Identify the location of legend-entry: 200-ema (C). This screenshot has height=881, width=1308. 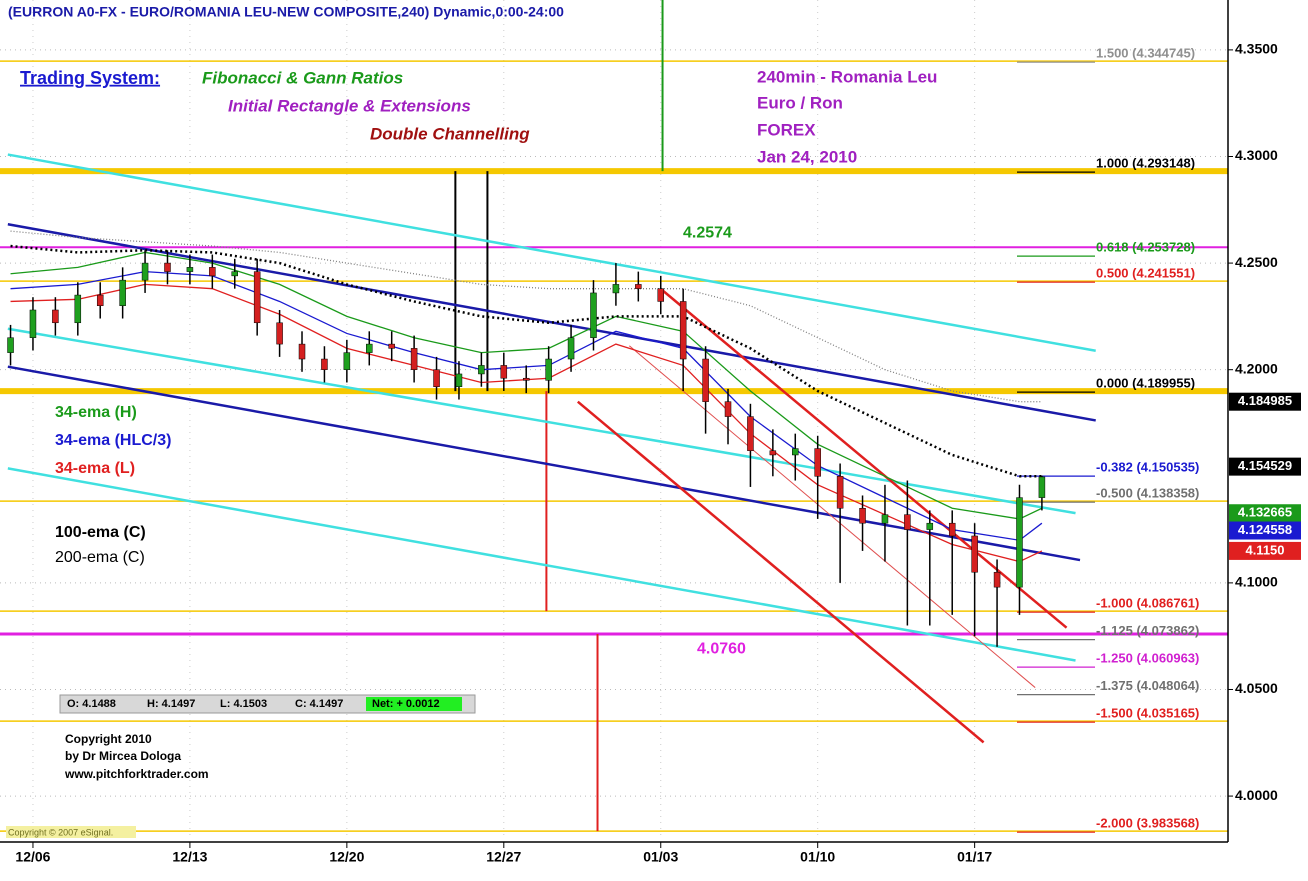
(100, 557).